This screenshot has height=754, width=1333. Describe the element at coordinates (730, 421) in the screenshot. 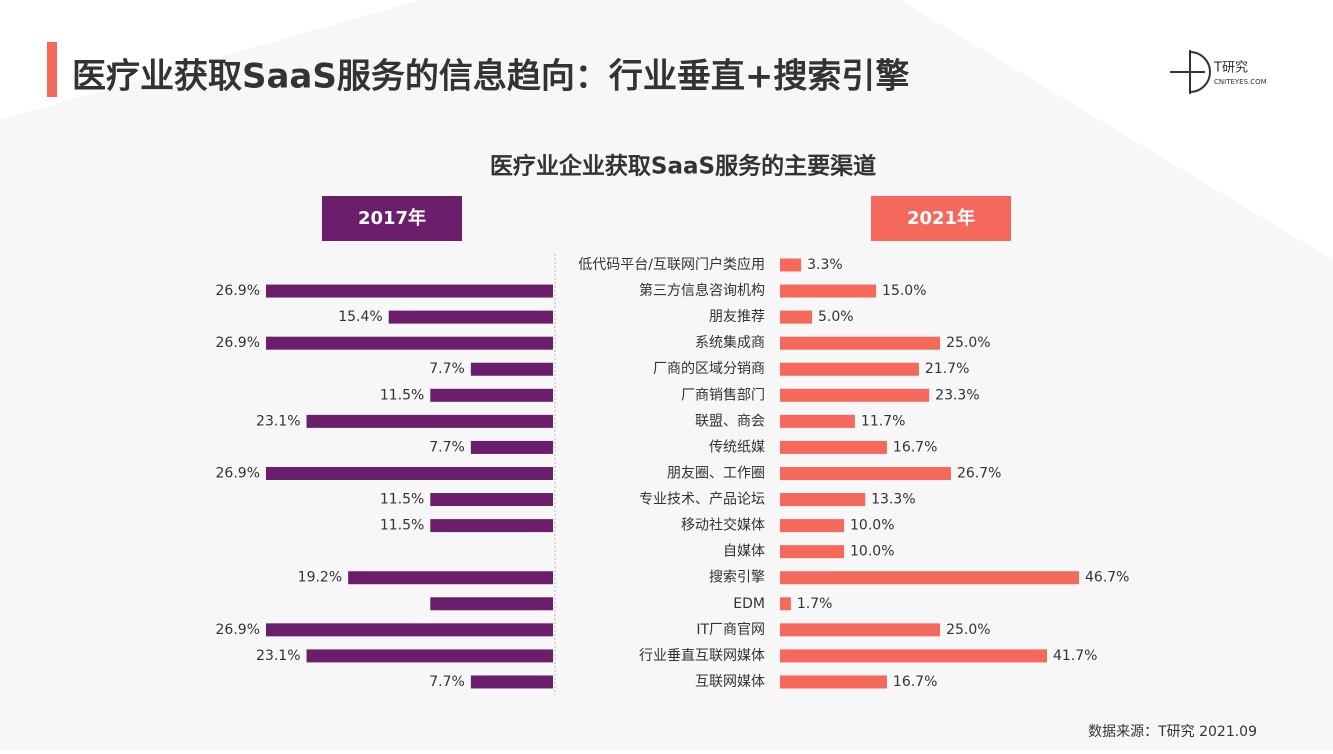

I see `category-label: 联盟、商会` at that location.